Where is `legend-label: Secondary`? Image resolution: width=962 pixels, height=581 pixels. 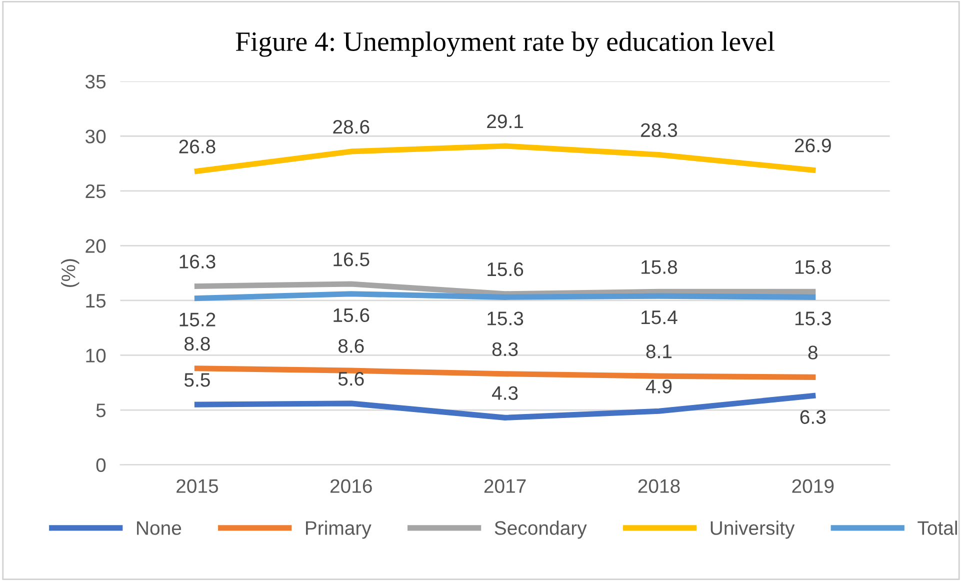
legend-label: Secondary is located at coordinates (540, 529).